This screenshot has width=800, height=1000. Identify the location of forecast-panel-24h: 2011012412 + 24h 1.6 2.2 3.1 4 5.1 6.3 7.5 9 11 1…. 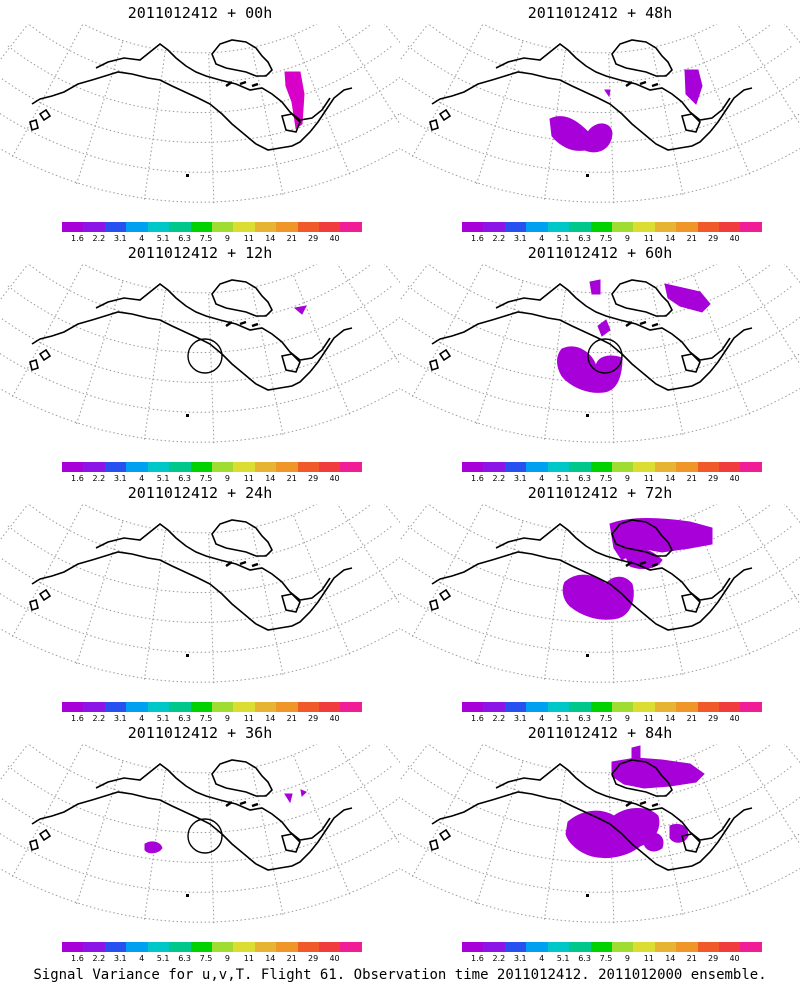
(200, 601).